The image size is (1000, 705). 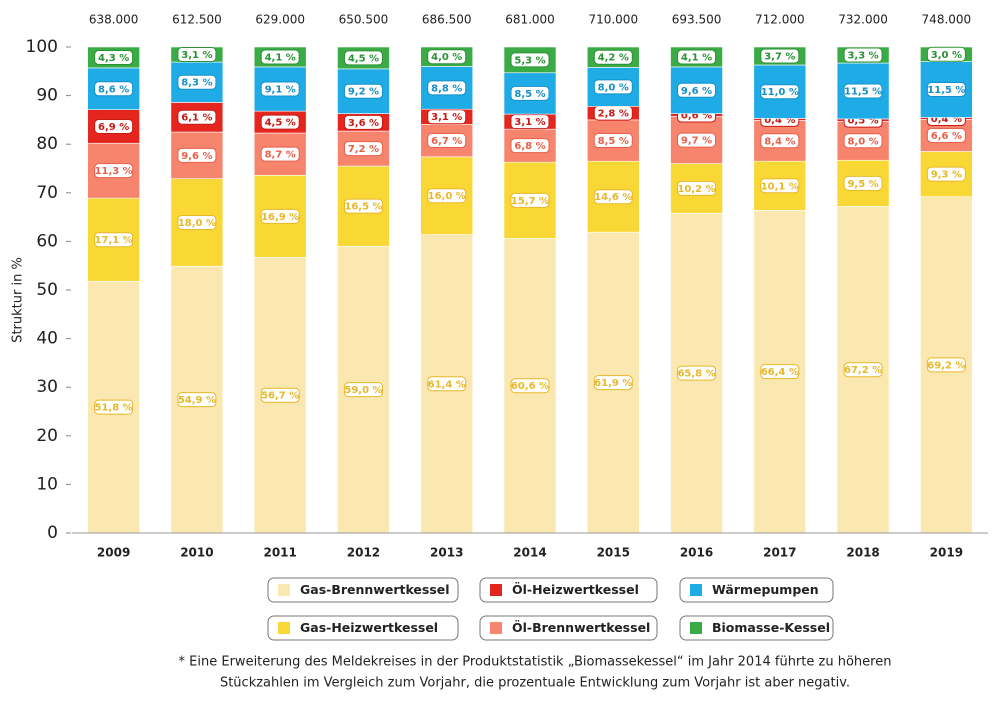 What do you see at coordinates (447, 20) in the screenshot?
I see `total-label: 686.500` at bounding box center [447, 20].